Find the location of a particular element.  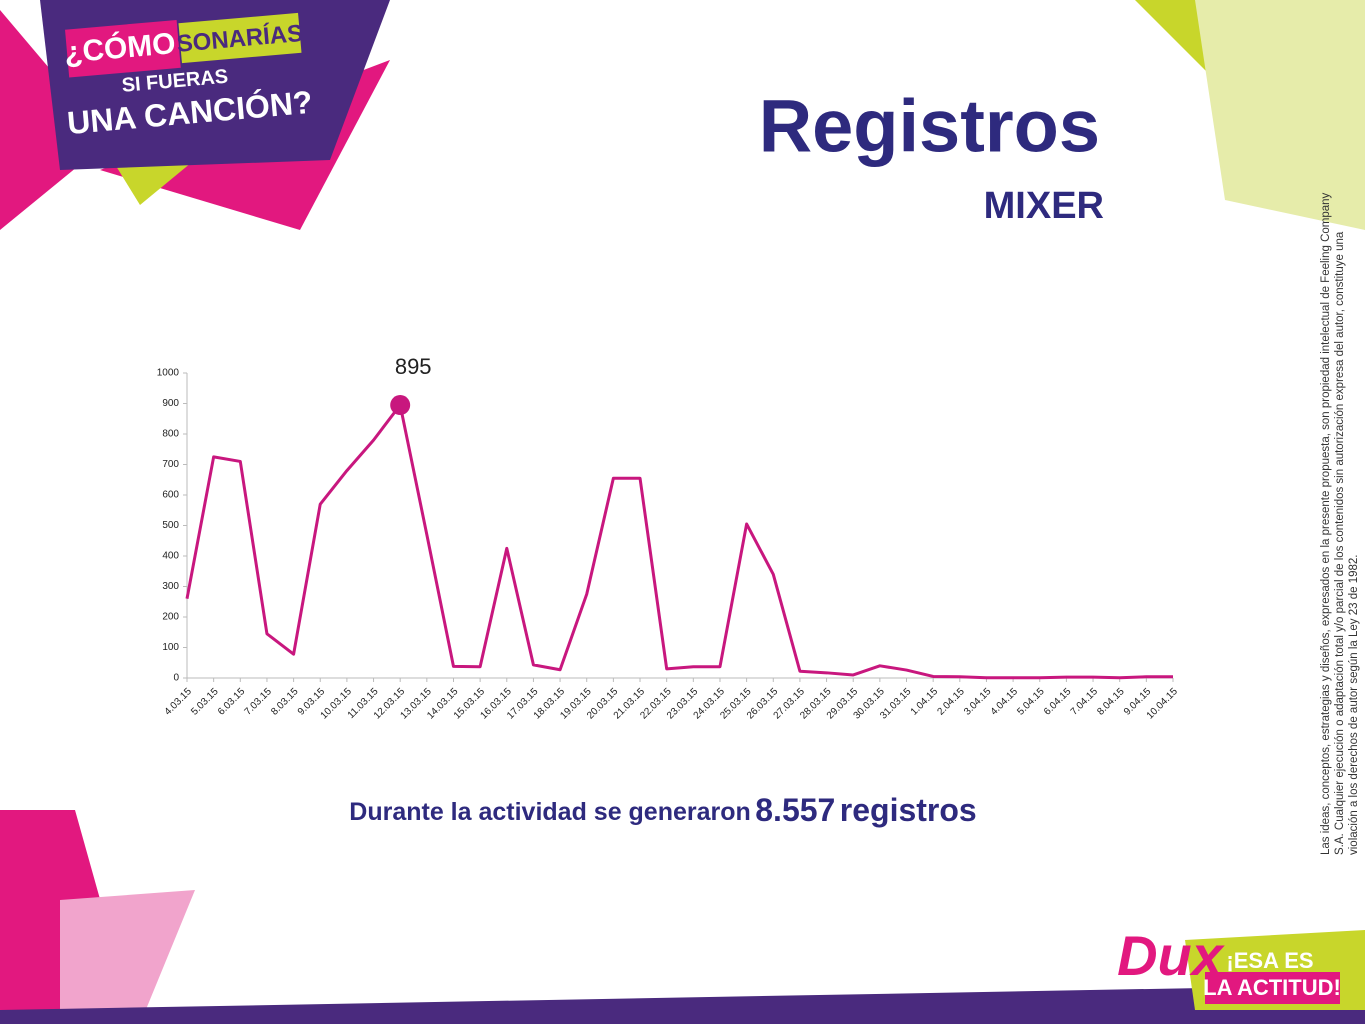

x-tick-label: 1.04.15 is located at coordinates (925, 702).